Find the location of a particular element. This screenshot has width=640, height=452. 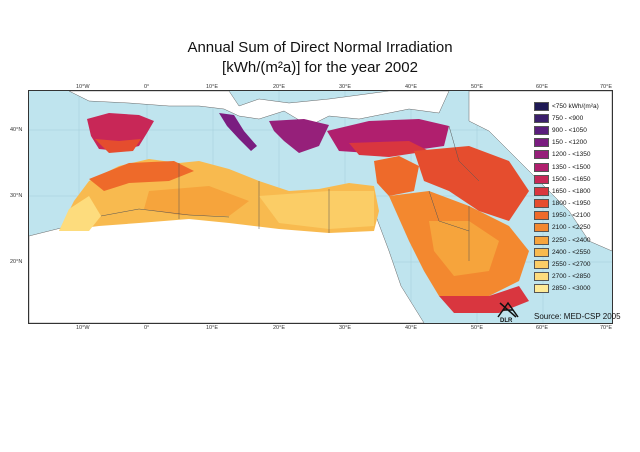

lon-tick-bottom-10e: 10°E is located at coordinates (212, 328).